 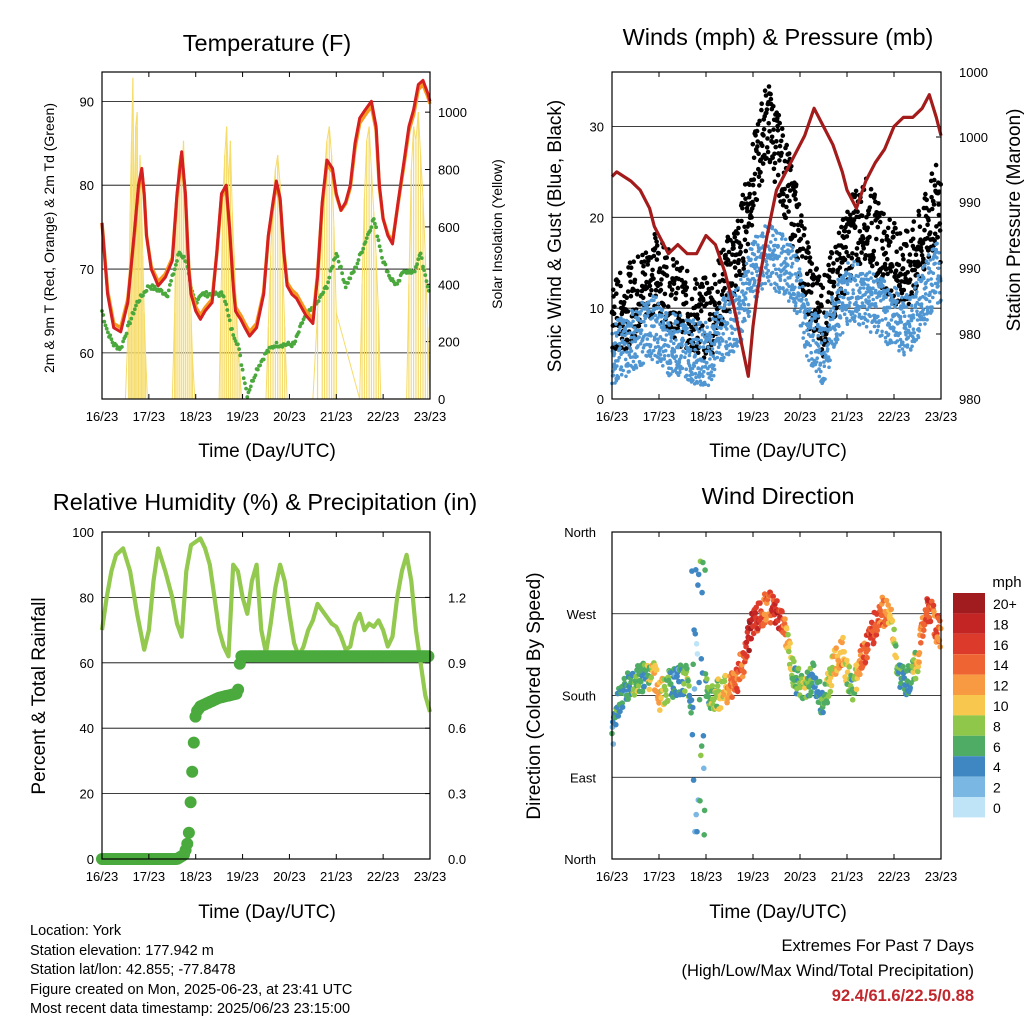 What do you see at coordinates (583, 777) in the screenshot?
I see `dir-ytick-label: East` at bounding box center [583, 777].